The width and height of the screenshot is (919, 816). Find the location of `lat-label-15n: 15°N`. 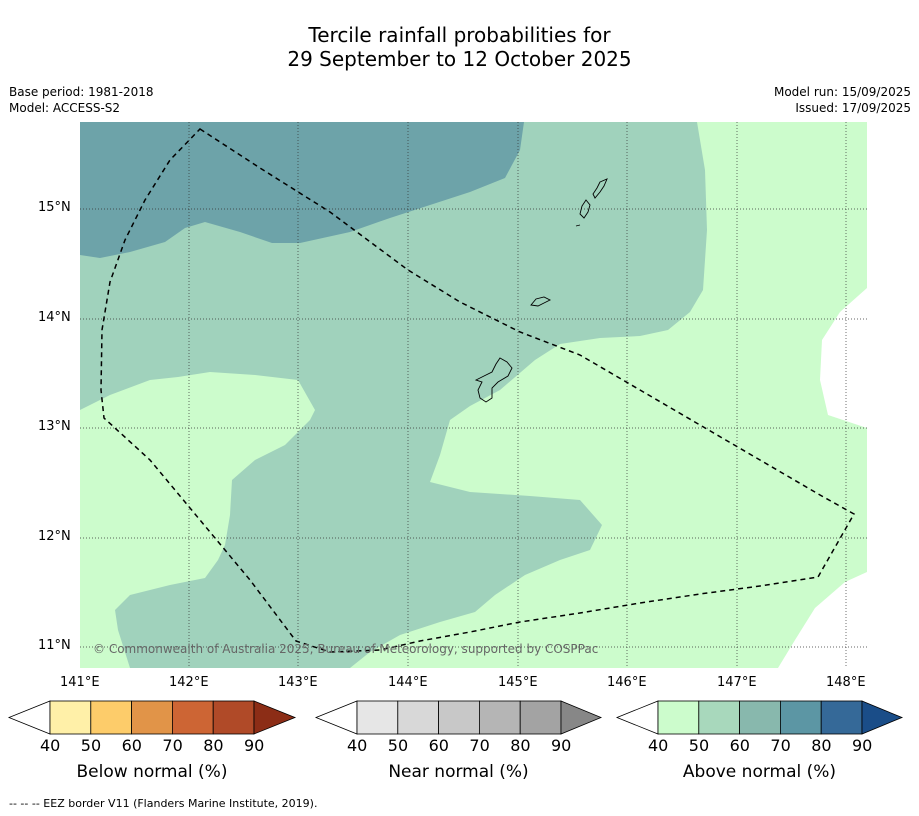

lat-label-15n: 15°N is located at coordinates (54, 207).